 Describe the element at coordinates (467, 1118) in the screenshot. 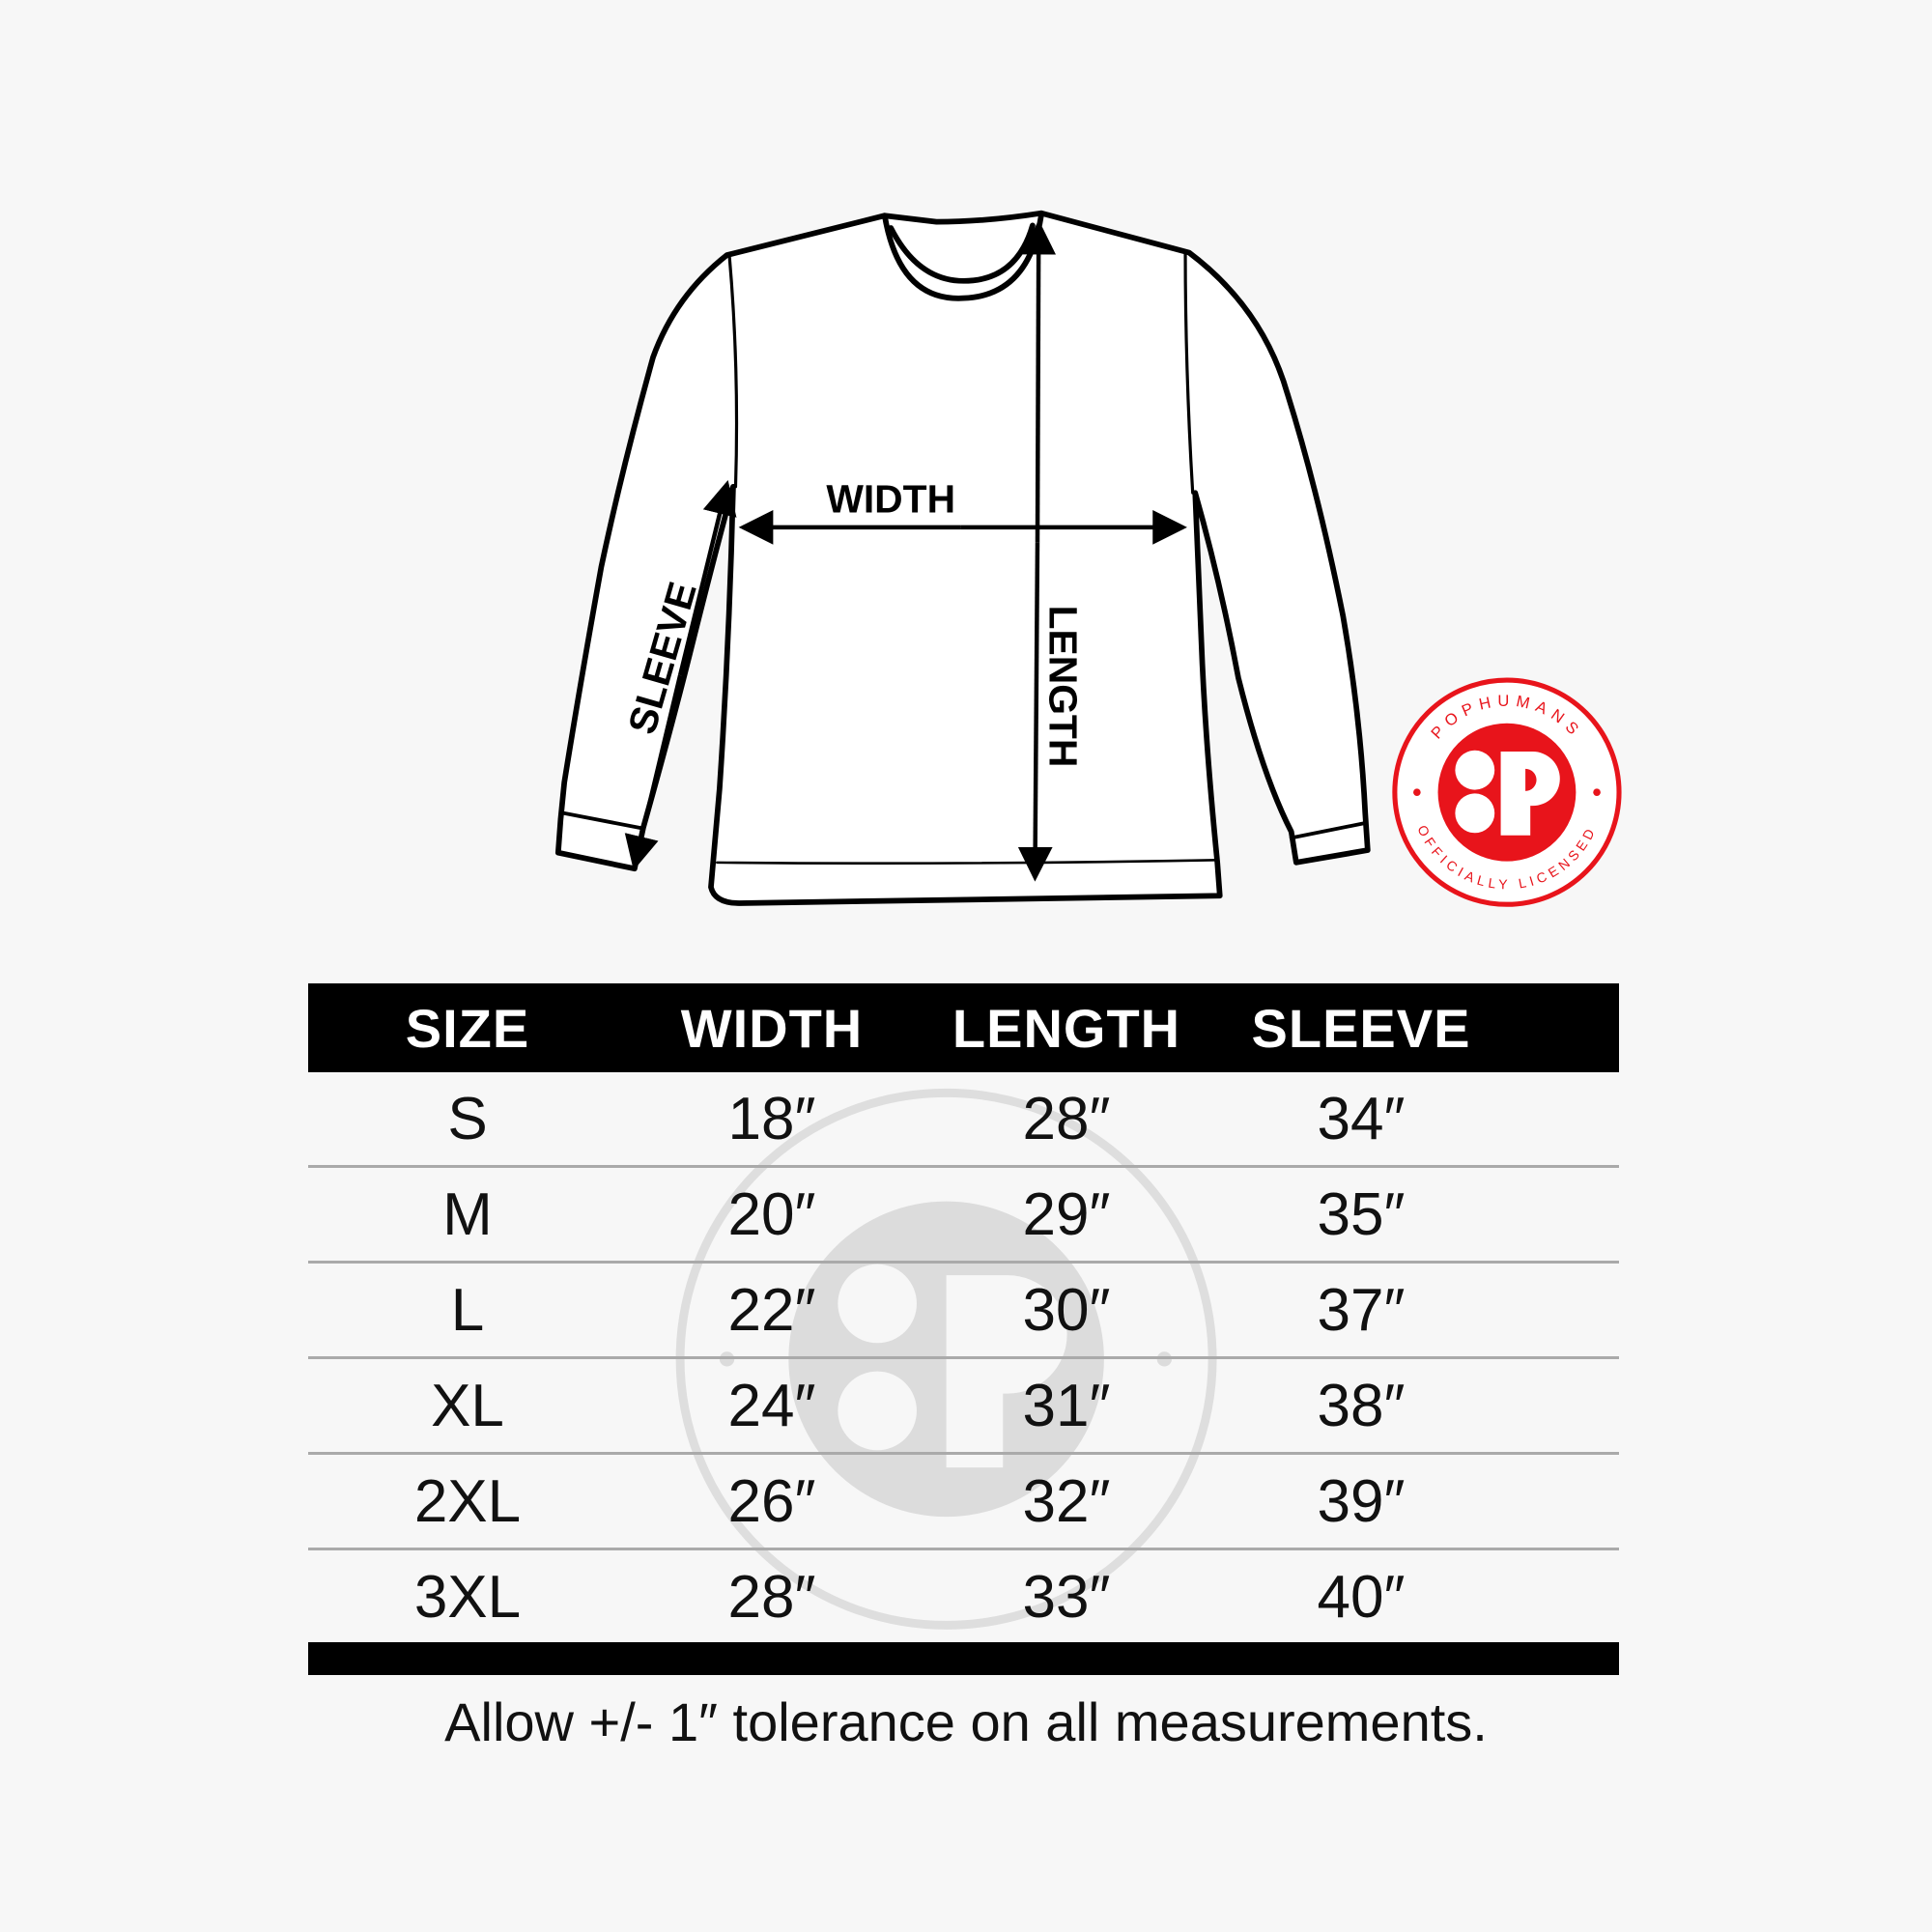

I see `cell-size: S` at that location.